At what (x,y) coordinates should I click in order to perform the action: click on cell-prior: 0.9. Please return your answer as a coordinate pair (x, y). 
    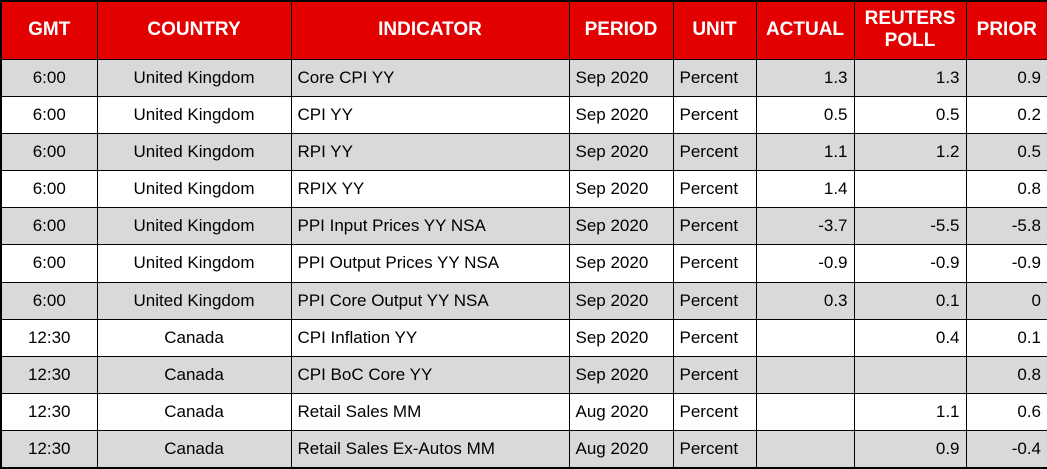
    Looking at the image, I should click on (1006, 77).